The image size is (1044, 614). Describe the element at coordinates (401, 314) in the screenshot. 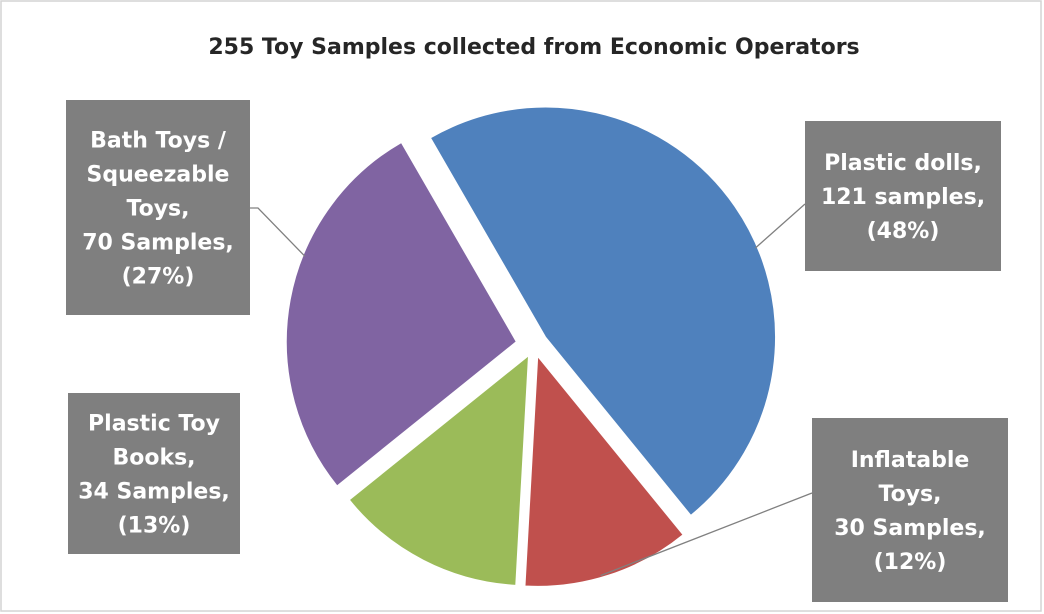

I see `pie-slice-bath-toys-squeezable-toys` at that location.